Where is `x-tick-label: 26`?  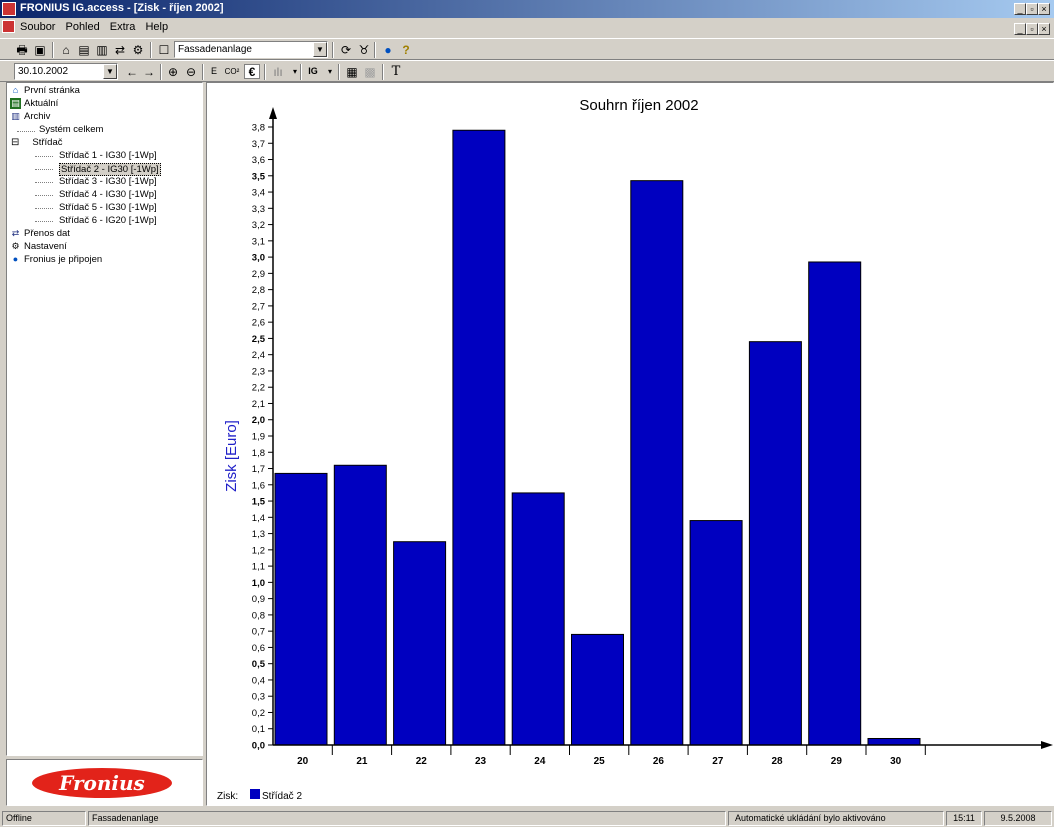
x-tick-label: 26 is located at coordinates (659, 761).